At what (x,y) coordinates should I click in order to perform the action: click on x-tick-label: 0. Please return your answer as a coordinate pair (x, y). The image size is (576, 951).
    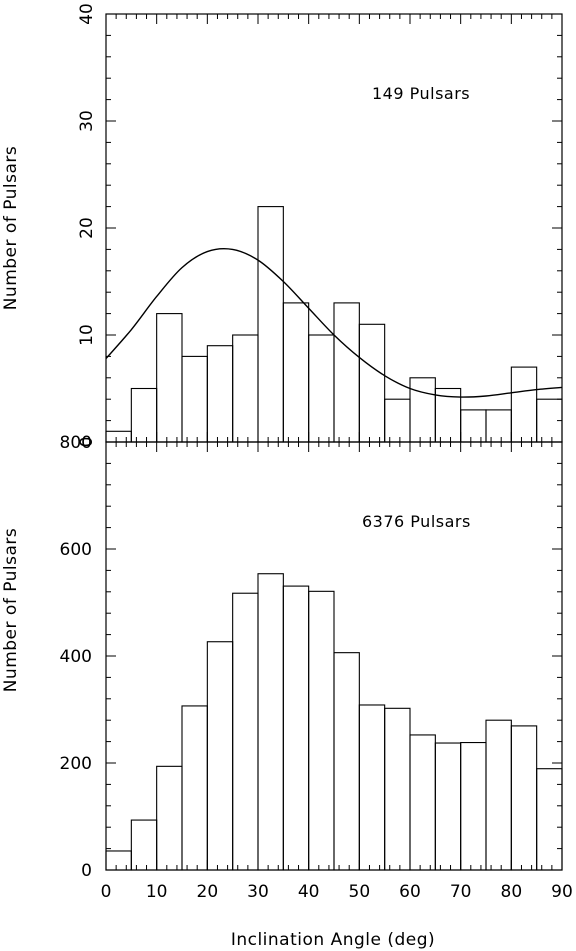
    Looking at the image, I should click on (106, 892).